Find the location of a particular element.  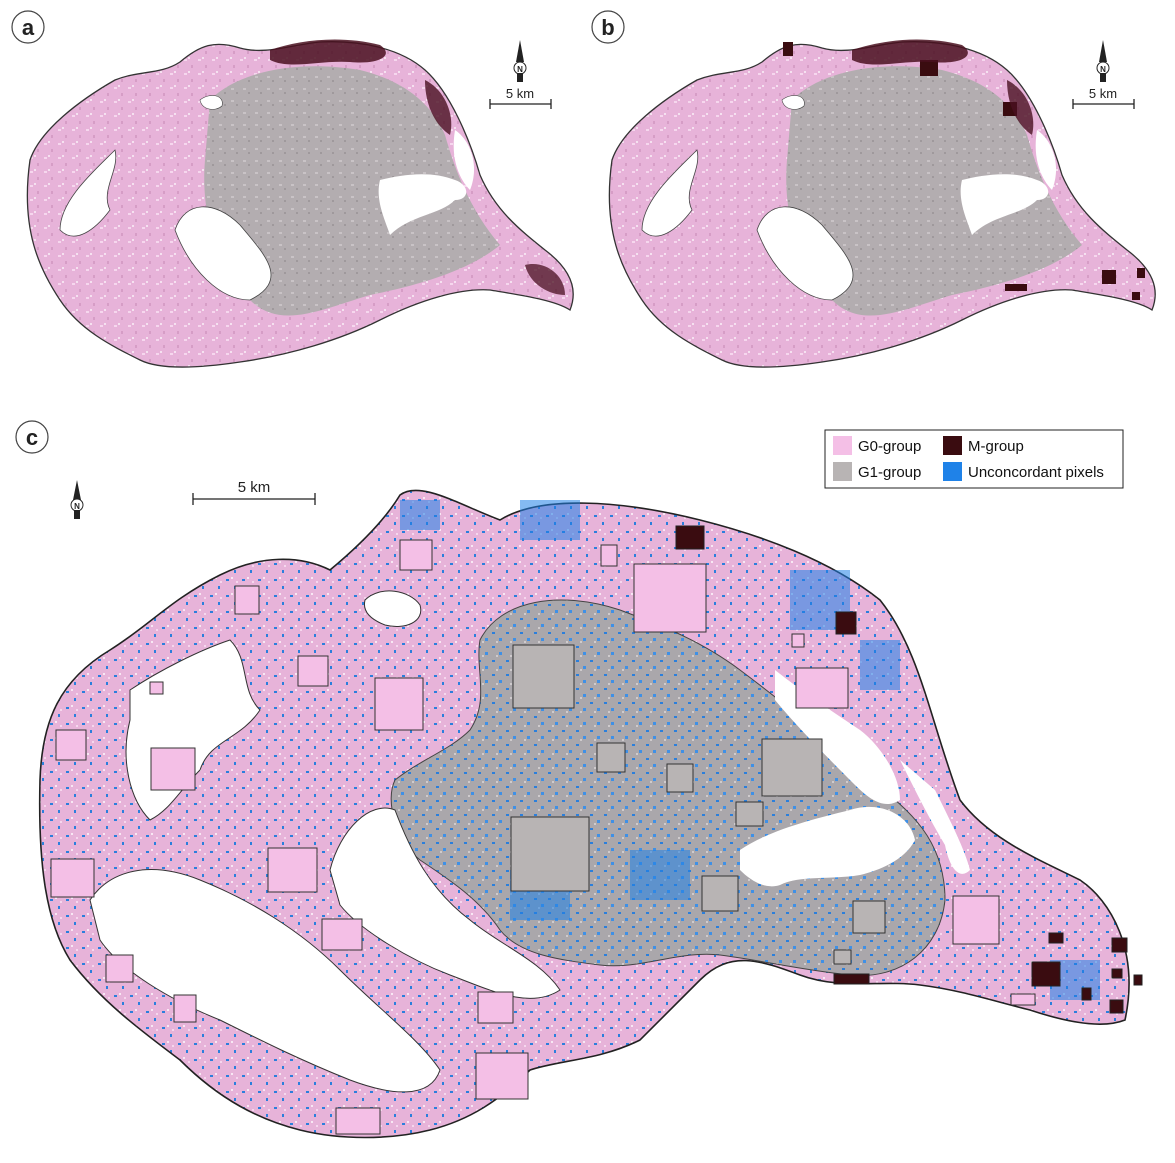

panel-c-north-label: N is located at coordinates (77, 506).